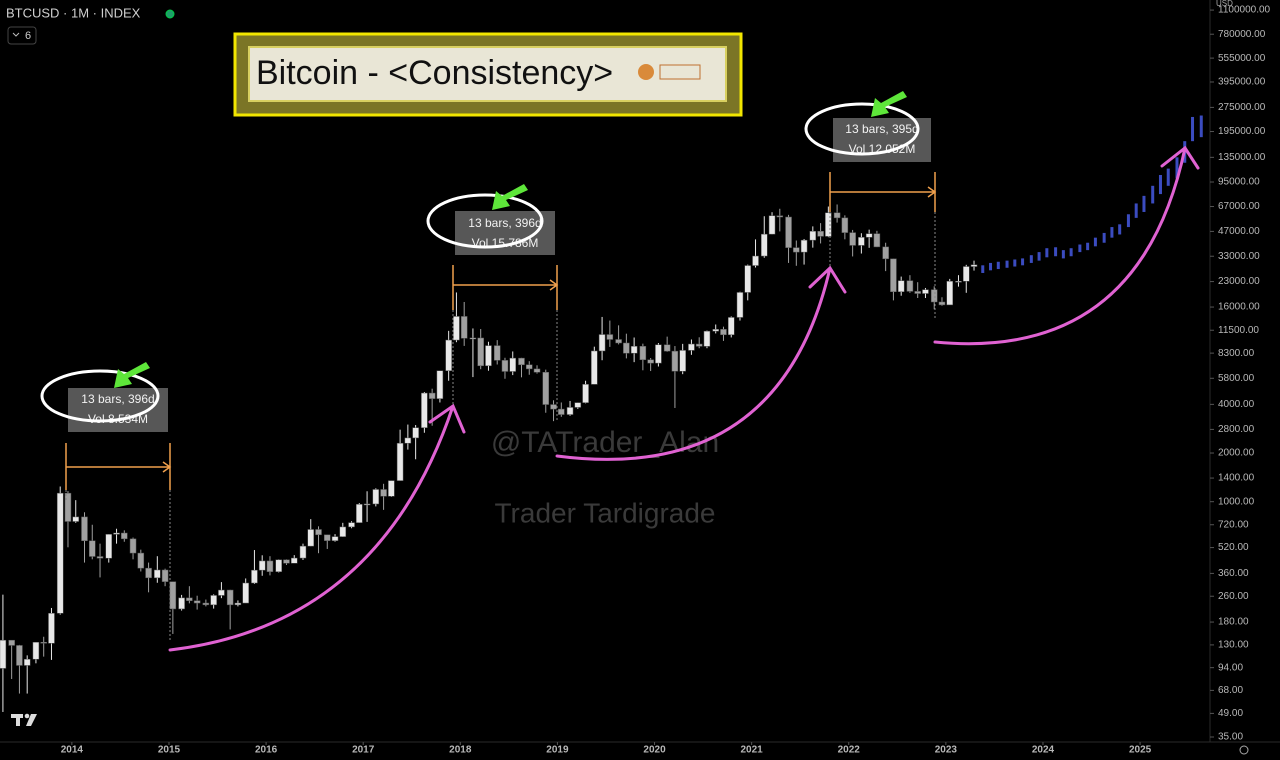 Image resolution: width=1280 pixels, height=760 pixels. I want to click on y-tick-label: 195000.00, so click(1242, 131).